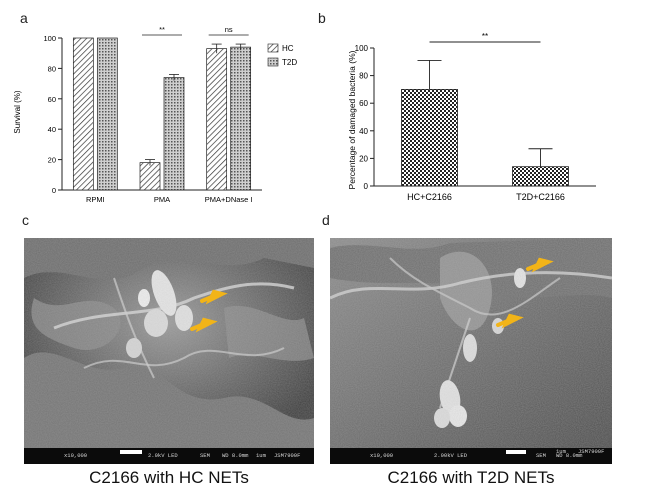 The height and width of the screenshot is (502, 646). Describe the element at coordinates (569, 455) in the screenshot. I see `sem-wd-d: WD 8.0mm` at that location.